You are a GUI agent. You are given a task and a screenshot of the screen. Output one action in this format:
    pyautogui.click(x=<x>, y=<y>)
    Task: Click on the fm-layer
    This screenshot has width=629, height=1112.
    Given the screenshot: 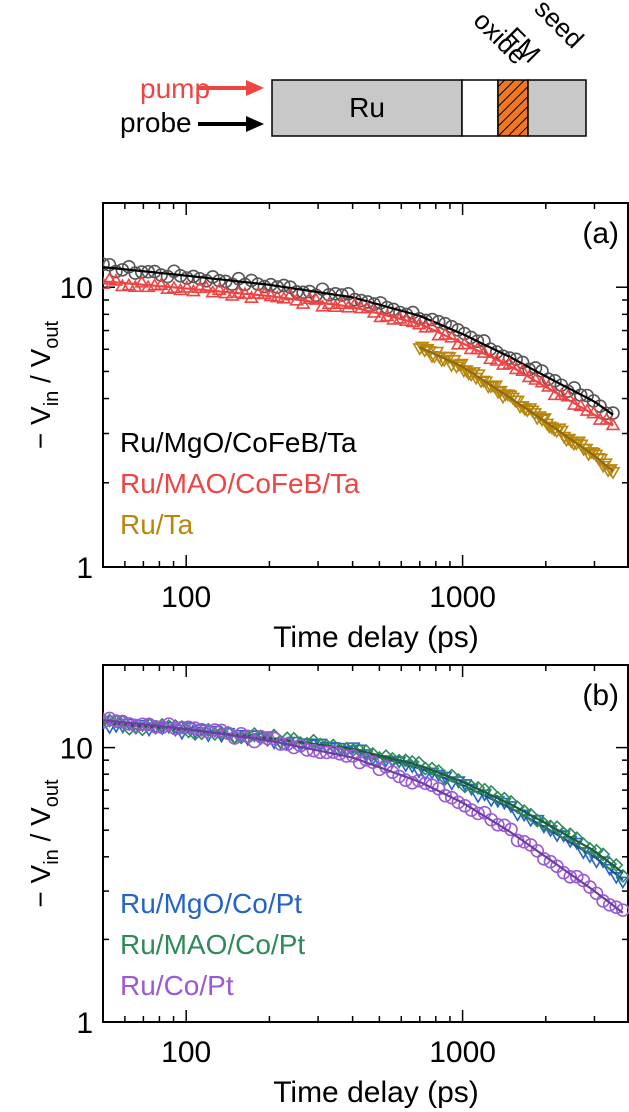 What is the action you would take?
    pyautogui.click(x=513, y=108)
    